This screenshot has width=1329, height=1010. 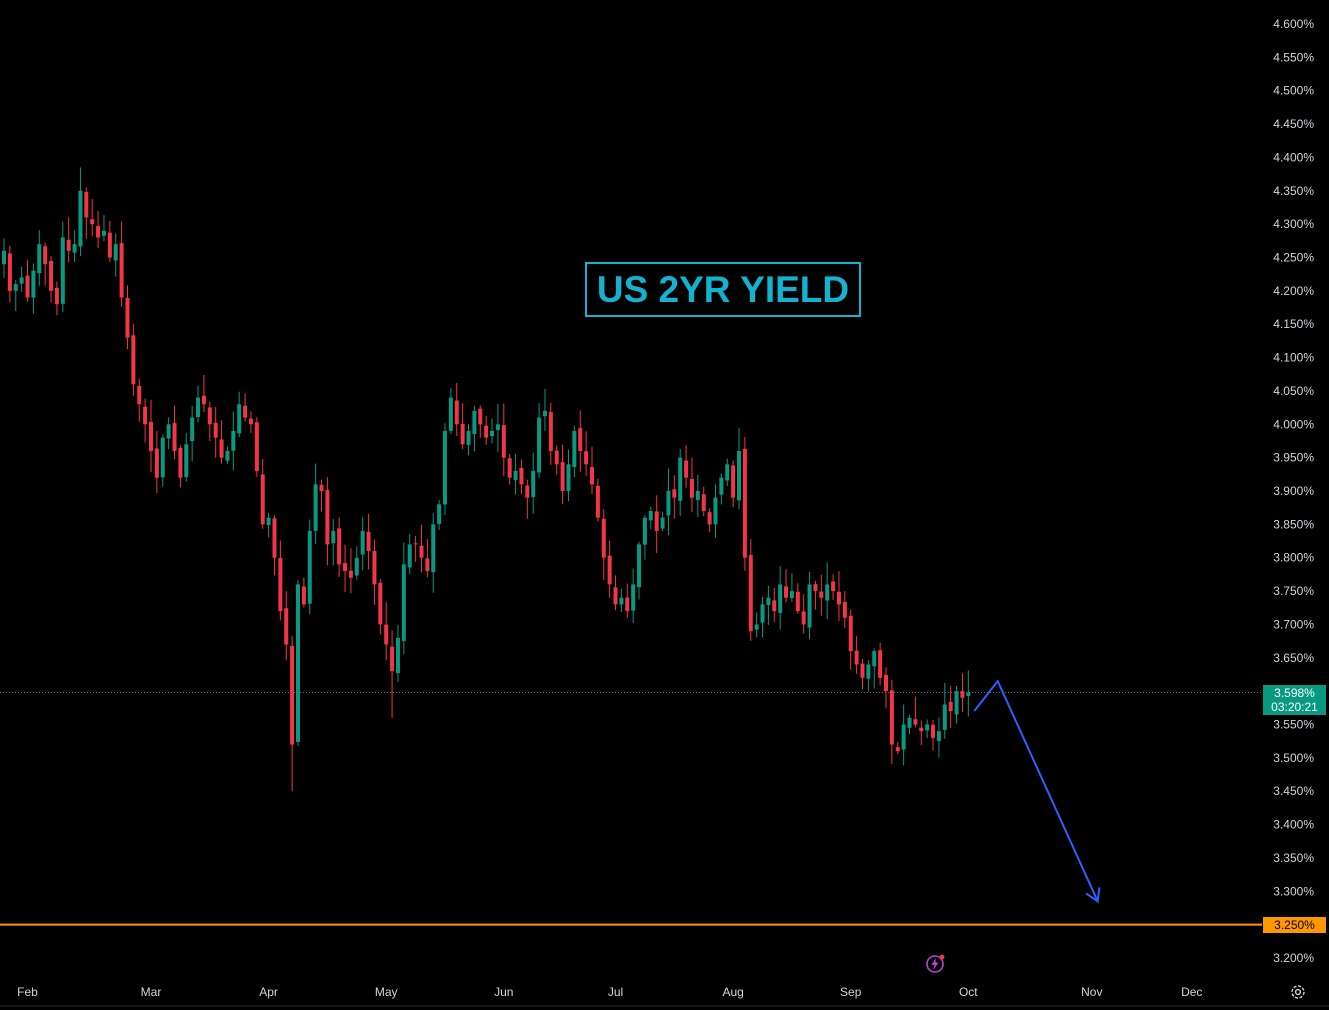 I want to click on price-tick-label: 3.450%, so click(x=1293, y=791).